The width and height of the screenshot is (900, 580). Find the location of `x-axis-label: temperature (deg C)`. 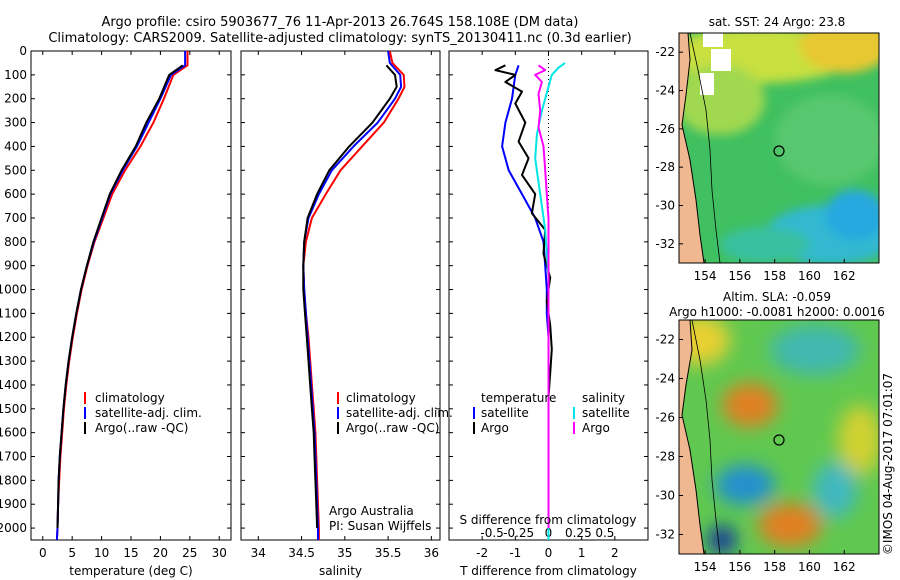

x-axis-label: temperature (deg C) is located at coordinates (130, 571).